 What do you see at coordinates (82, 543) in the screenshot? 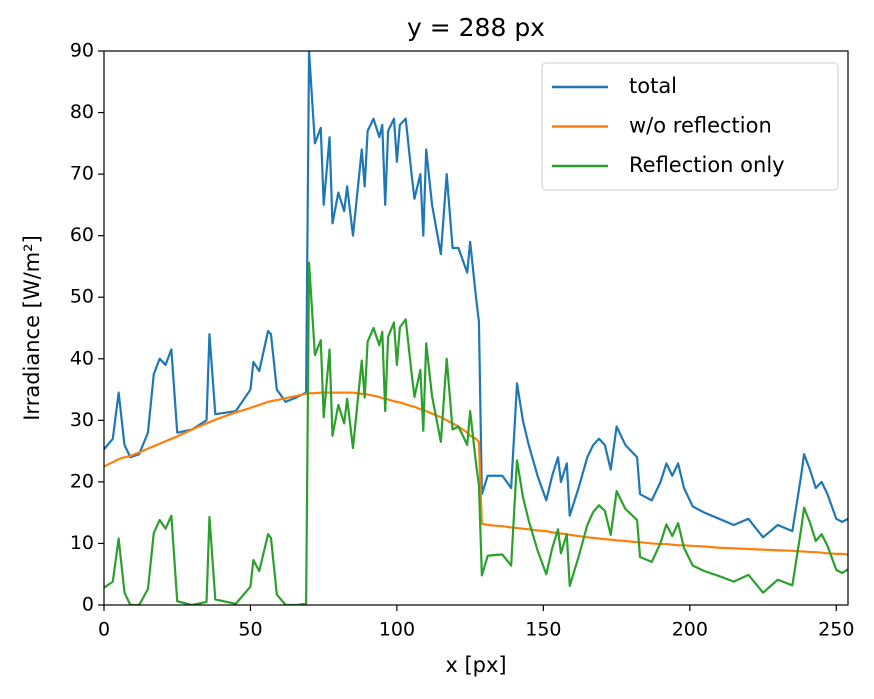
I see `y-tick-label: 10` at bounding box center [82, 543].